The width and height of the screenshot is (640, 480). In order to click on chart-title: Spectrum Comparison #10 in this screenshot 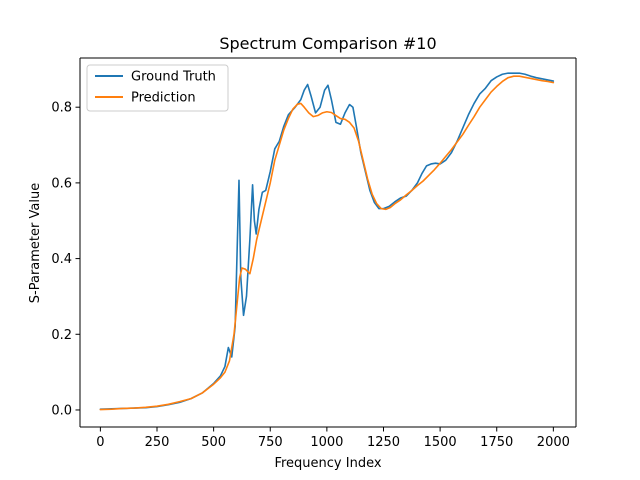, I will do `click(327, 43)`.